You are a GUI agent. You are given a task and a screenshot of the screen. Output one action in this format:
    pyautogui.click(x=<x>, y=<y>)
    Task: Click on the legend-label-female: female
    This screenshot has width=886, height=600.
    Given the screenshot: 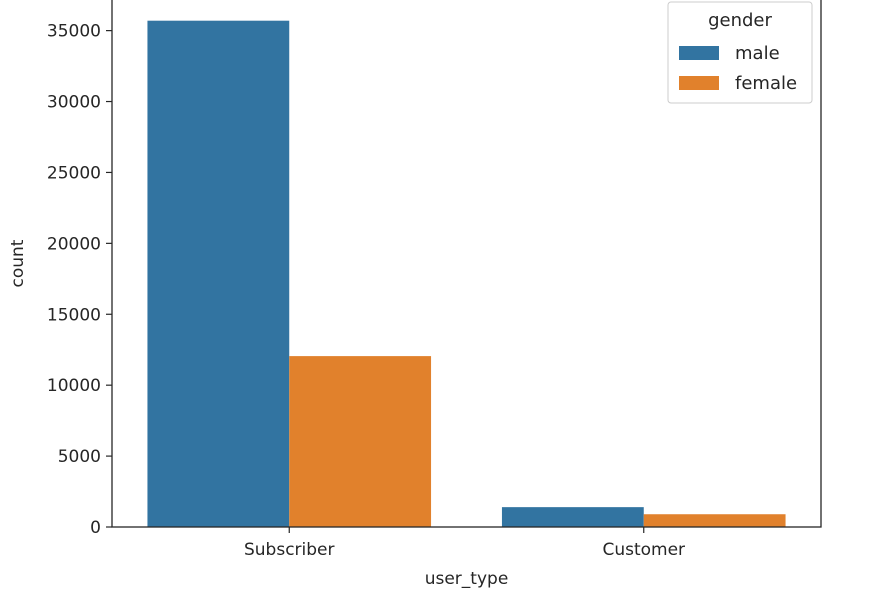 What is the action you would take?
    pyautogui.click(x=766, y=83)
    